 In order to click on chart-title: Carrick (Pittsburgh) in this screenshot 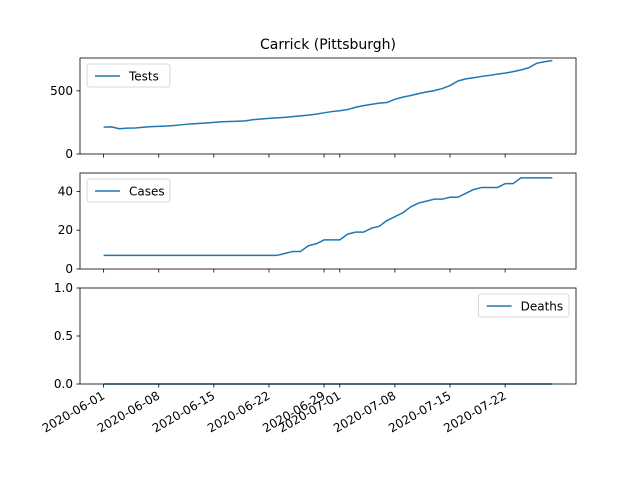, I will do `click(328, 45)`.